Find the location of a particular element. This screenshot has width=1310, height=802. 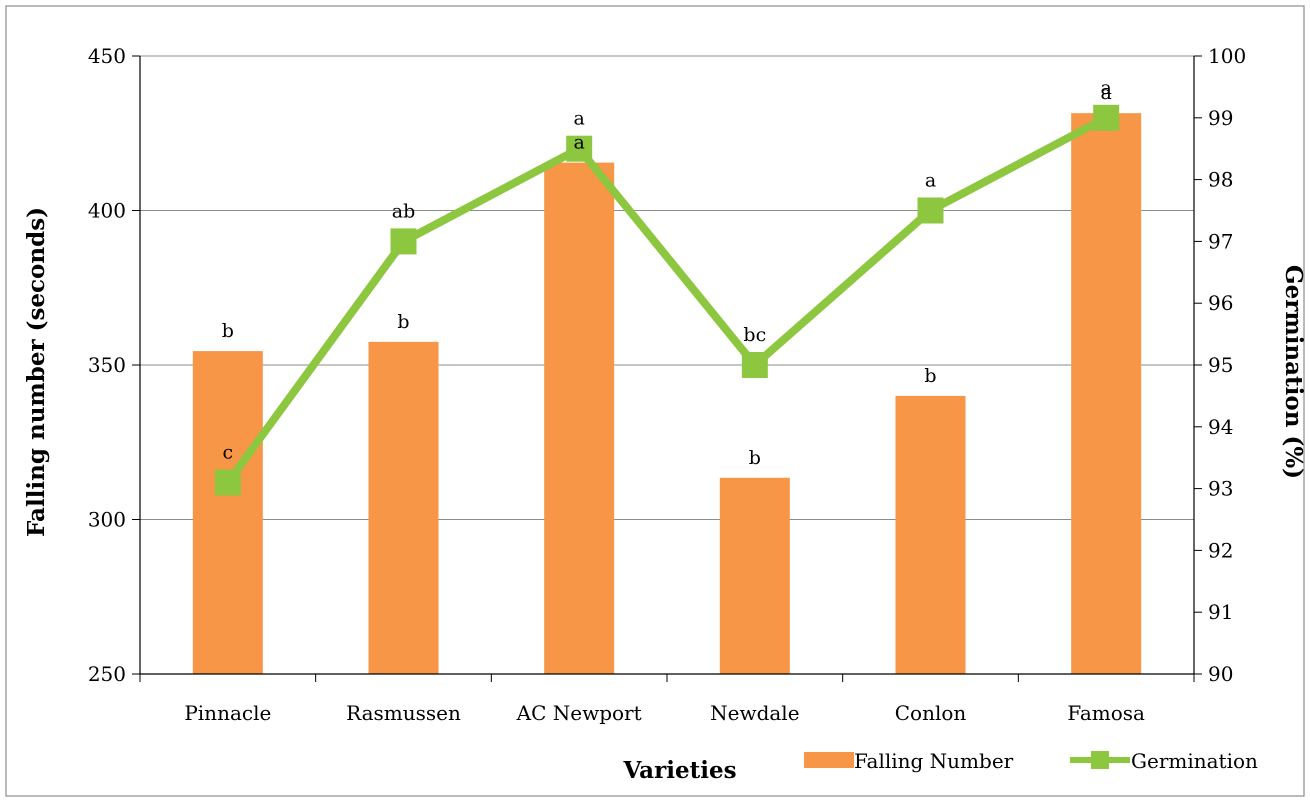

y2-tick-label: 100 is located at coordinates (1227, 56).